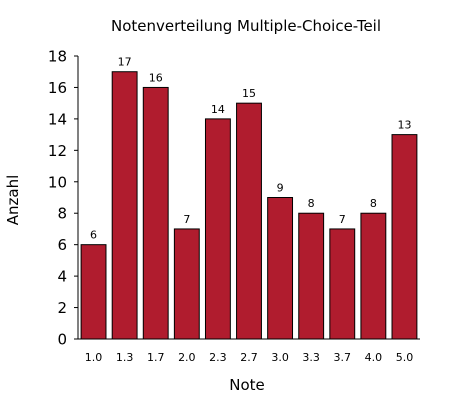  I want to click on x-axis-label: Note, so click(247, 385).